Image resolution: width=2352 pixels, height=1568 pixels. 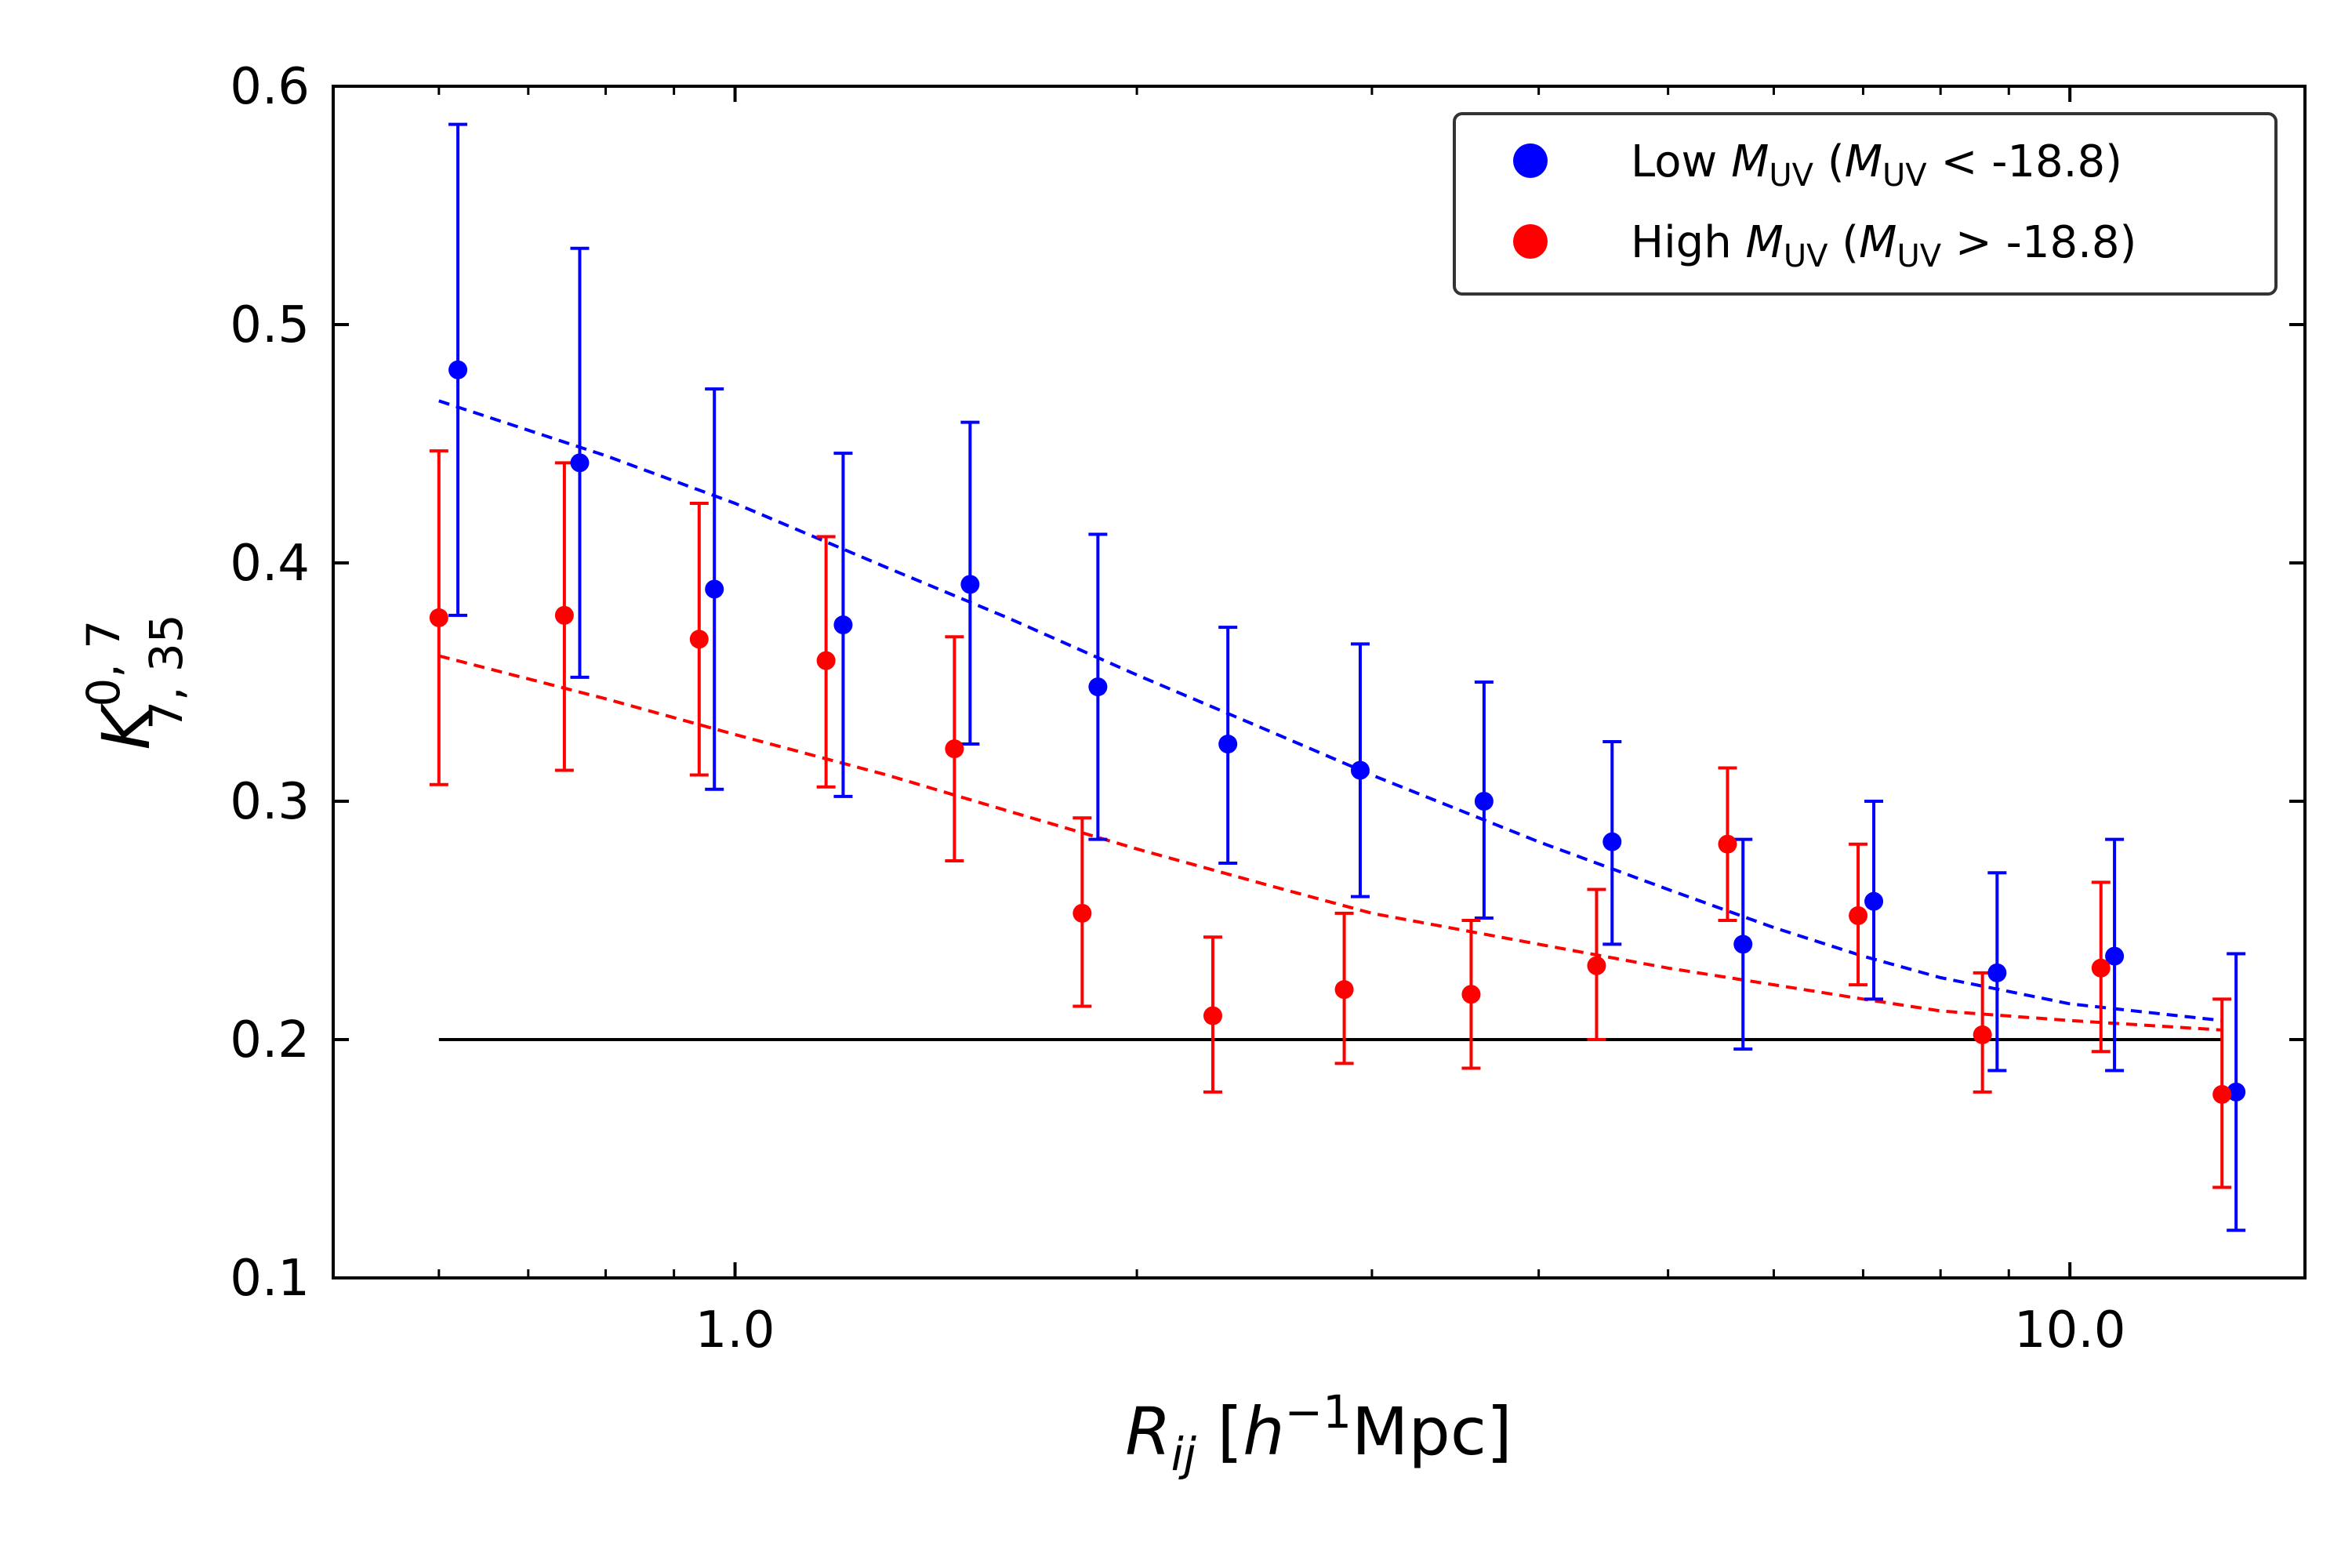 What do you see at coordinates (1806, 256) in the screenshot?
I see `legend-high-sub: UV` at bounding box center [1806, 256].